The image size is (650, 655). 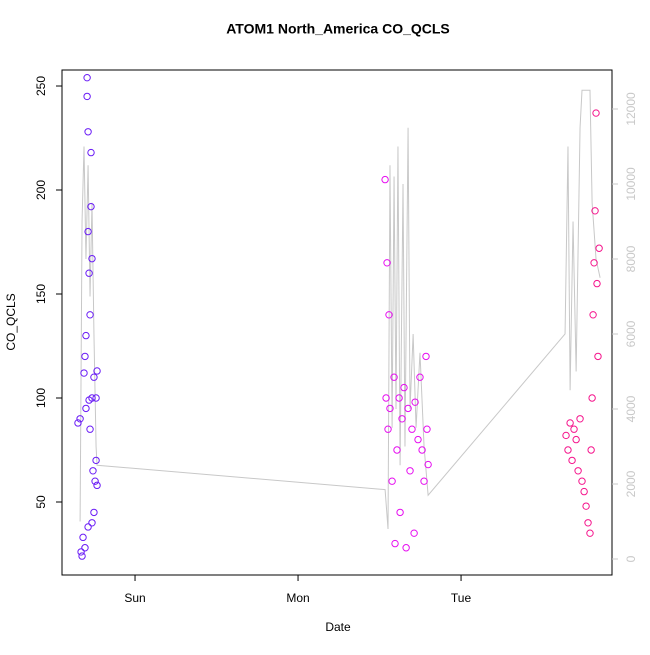 I want to click on y2-tick-label: 0, so click(x=631, y=558).